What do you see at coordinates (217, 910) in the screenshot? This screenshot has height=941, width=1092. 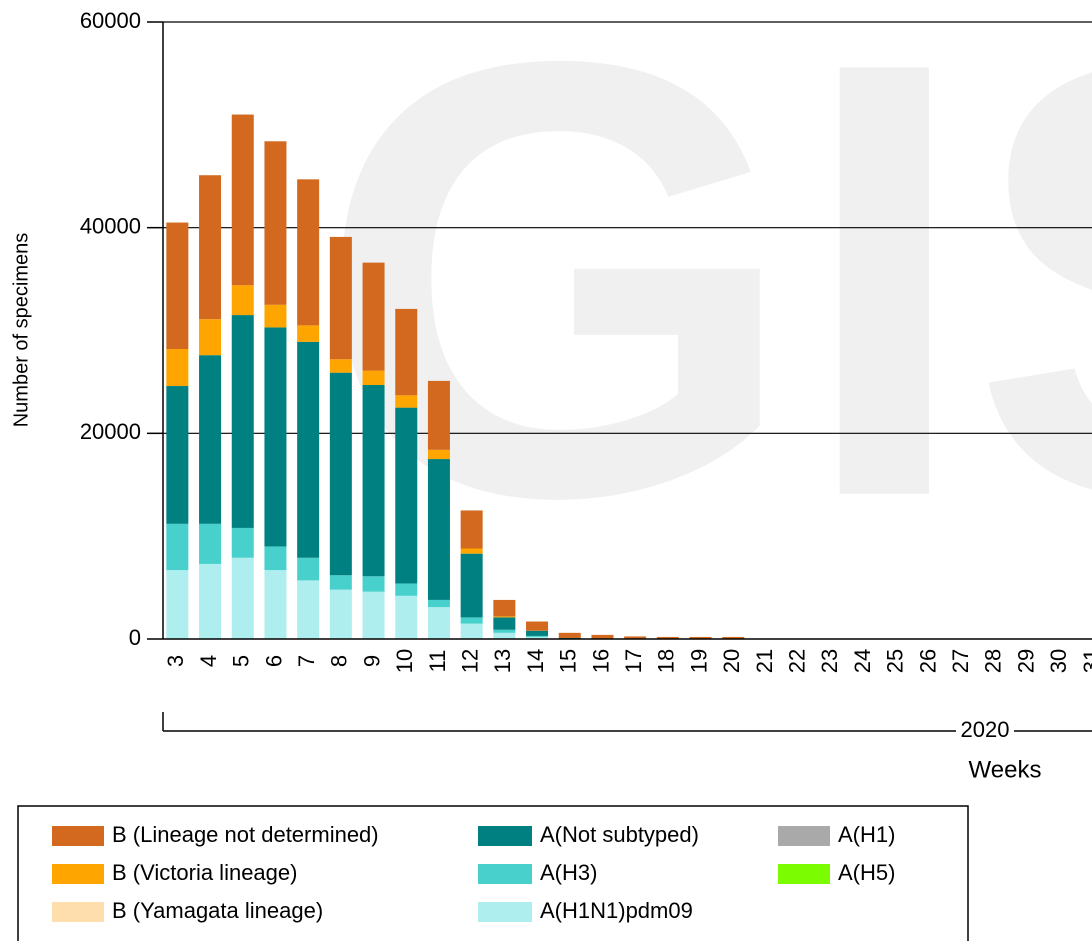 I see `legend-label: B (Yamagata lineage)` at bounding box center [217, 910].